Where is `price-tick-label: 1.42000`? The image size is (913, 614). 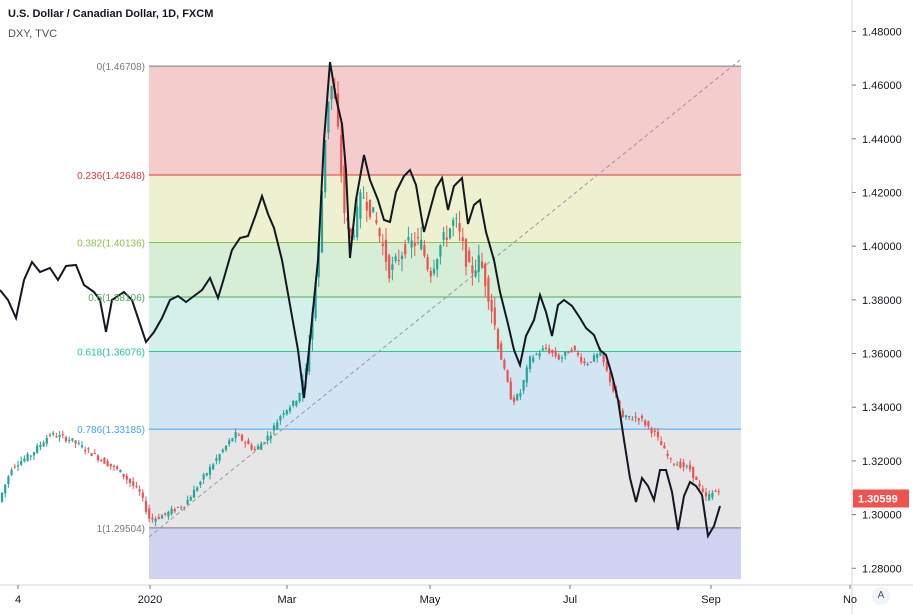
price-tick-label: 1.42000 is located at coordinates (882, 193).